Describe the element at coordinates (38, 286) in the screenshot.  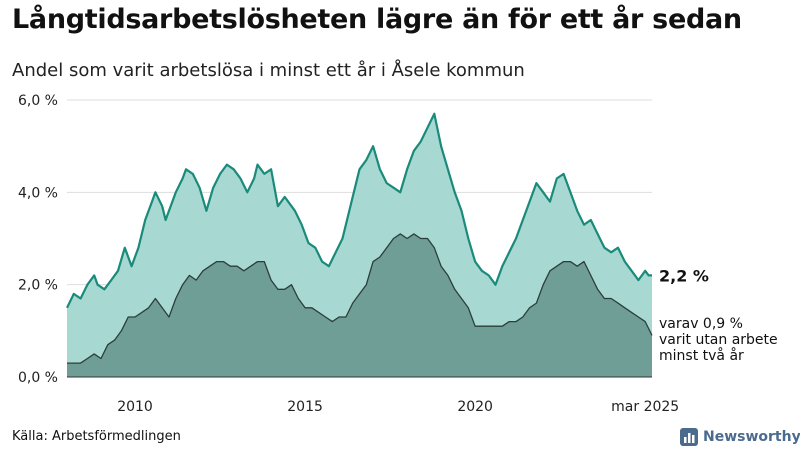
I see `y-tick-label: 2,0 %` at that location.